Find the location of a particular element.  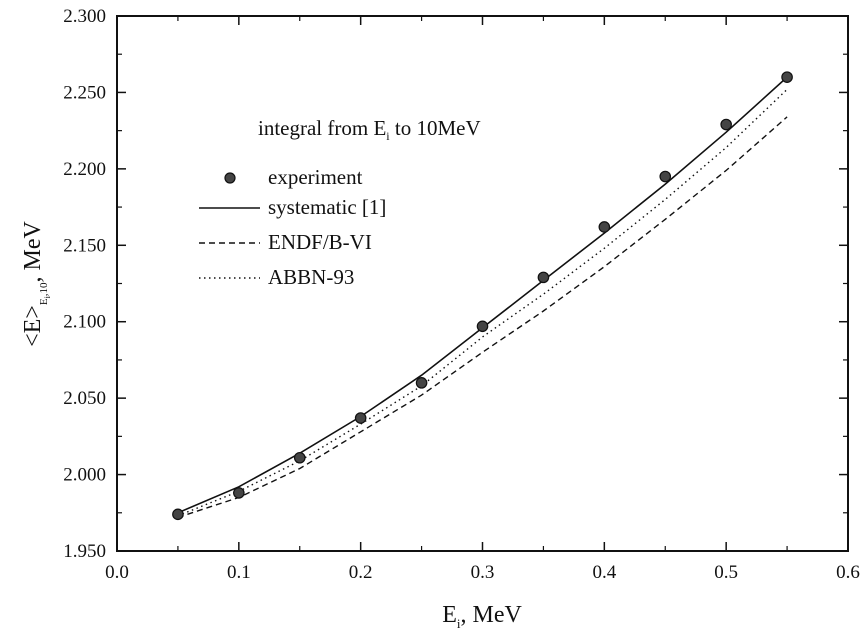

y-axis-label-sub: E is located at coordinates (44, 301).